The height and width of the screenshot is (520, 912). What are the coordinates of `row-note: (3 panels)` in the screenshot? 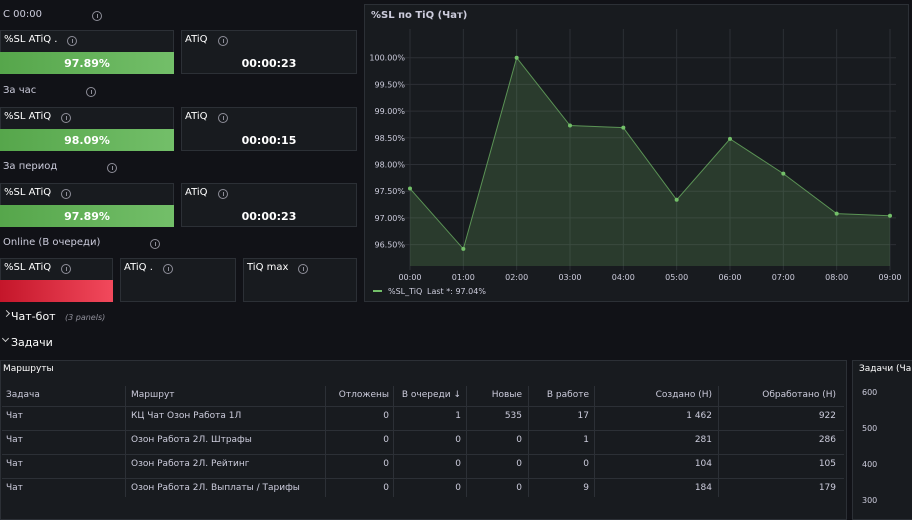 It's located at (85, 317).